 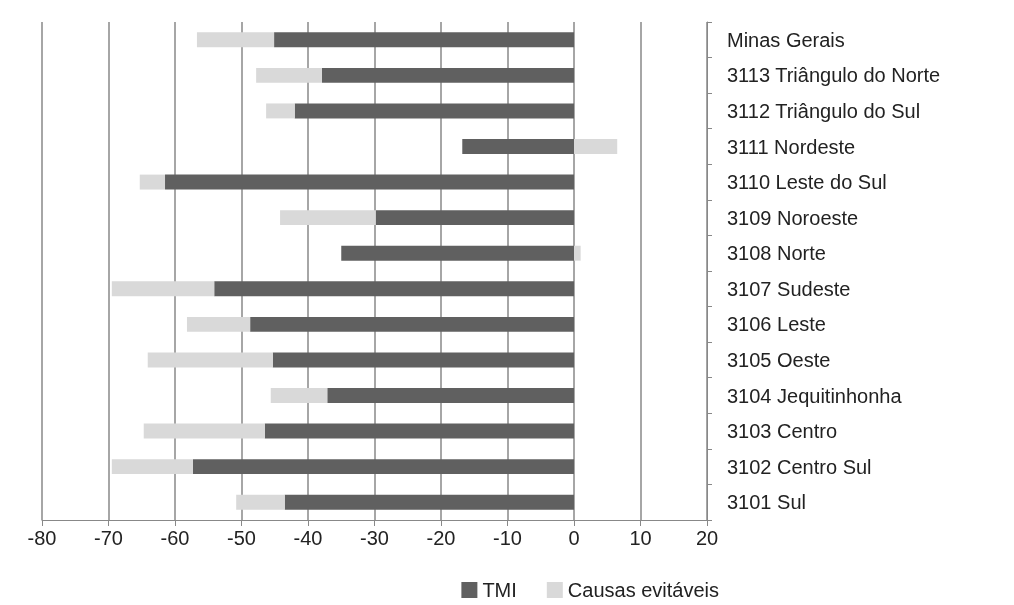 What do you see at coordinates (499, 590) in the screenshot?
I see `legend-label: TMI` at bounding box center [499, 590].